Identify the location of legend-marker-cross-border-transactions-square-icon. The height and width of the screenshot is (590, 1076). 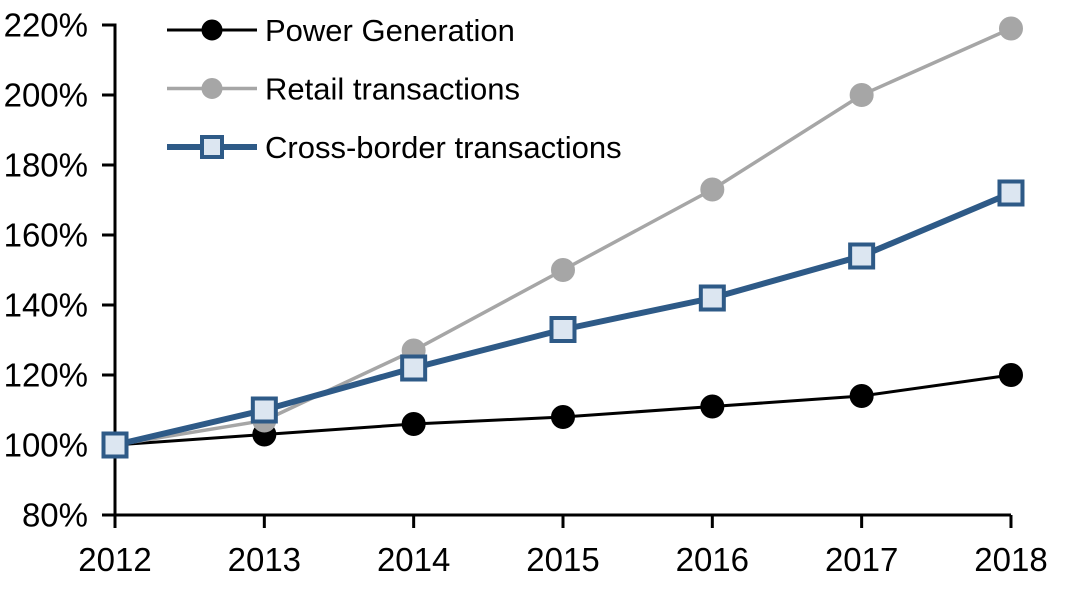
(212, 147).